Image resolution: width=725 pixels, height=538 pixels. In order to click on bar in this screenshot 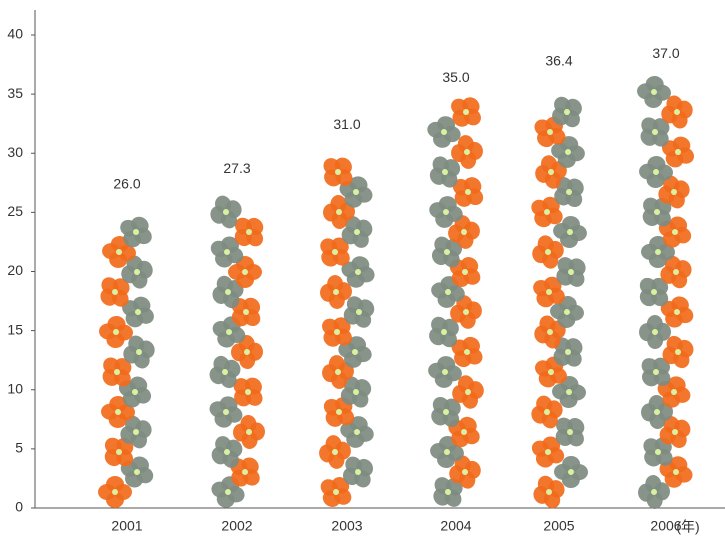, I will do `click(455, 302)`.